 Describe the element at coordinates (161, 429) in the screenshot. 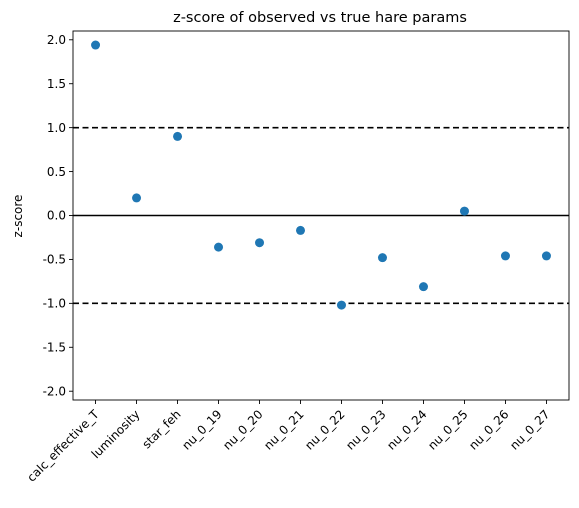

I see `x-tick-label: star_feh` at that location.